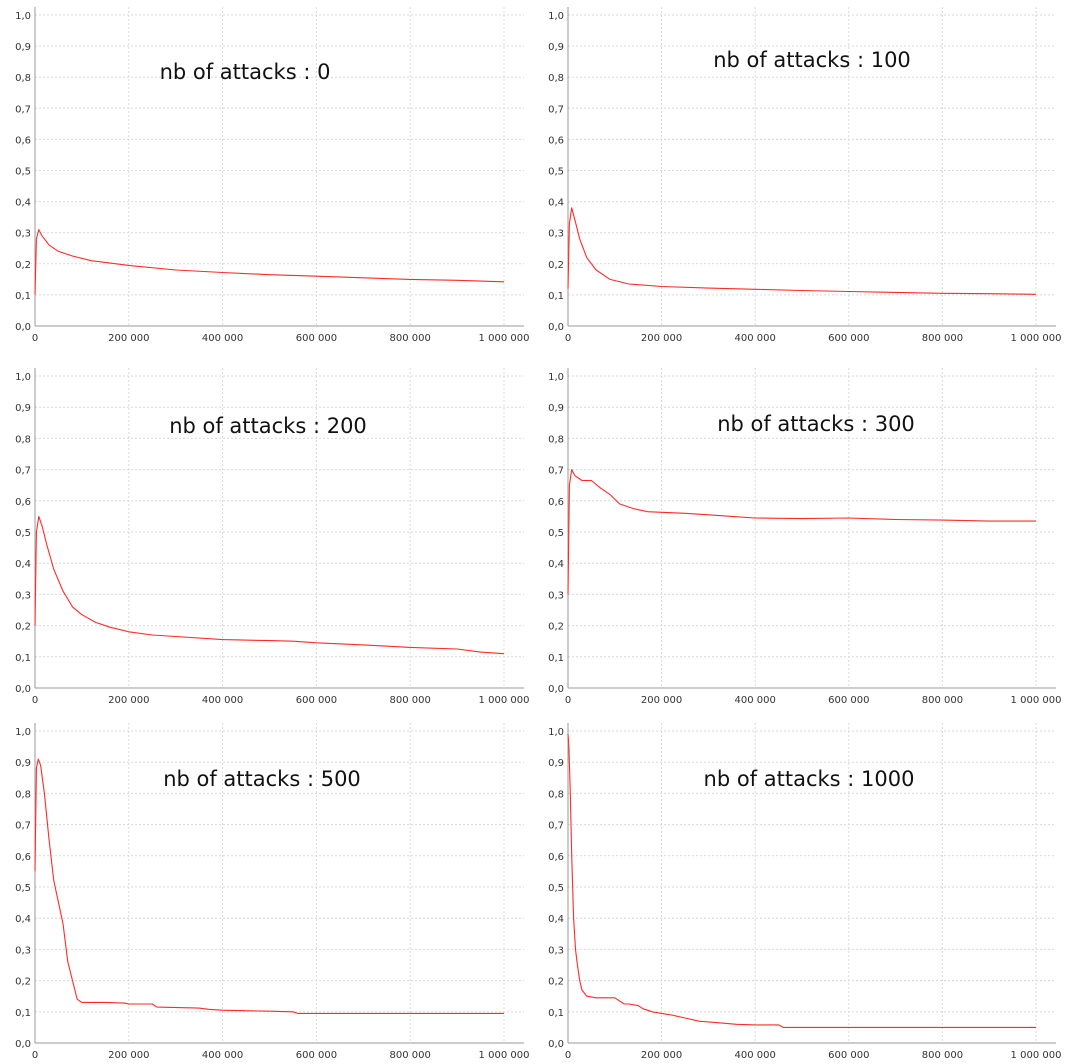  What do you see at coordinates (812, 60) in the screenshot?
I see `chart-title: nb of attacks : 100` at bounding box center [812, 60].